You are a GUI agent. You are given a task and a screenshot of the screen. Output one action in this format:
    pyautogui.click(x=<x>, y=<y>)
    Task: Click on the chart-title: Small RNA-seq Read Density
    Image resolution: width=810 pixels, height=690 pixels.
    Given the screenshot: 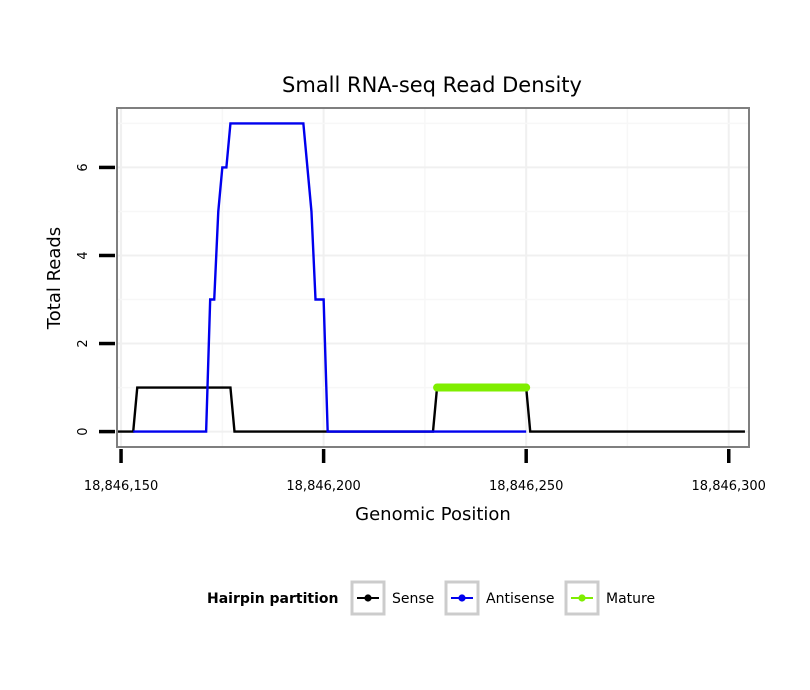 What is the action you would take?
    pyautogui.click(x=432, y=85)
    